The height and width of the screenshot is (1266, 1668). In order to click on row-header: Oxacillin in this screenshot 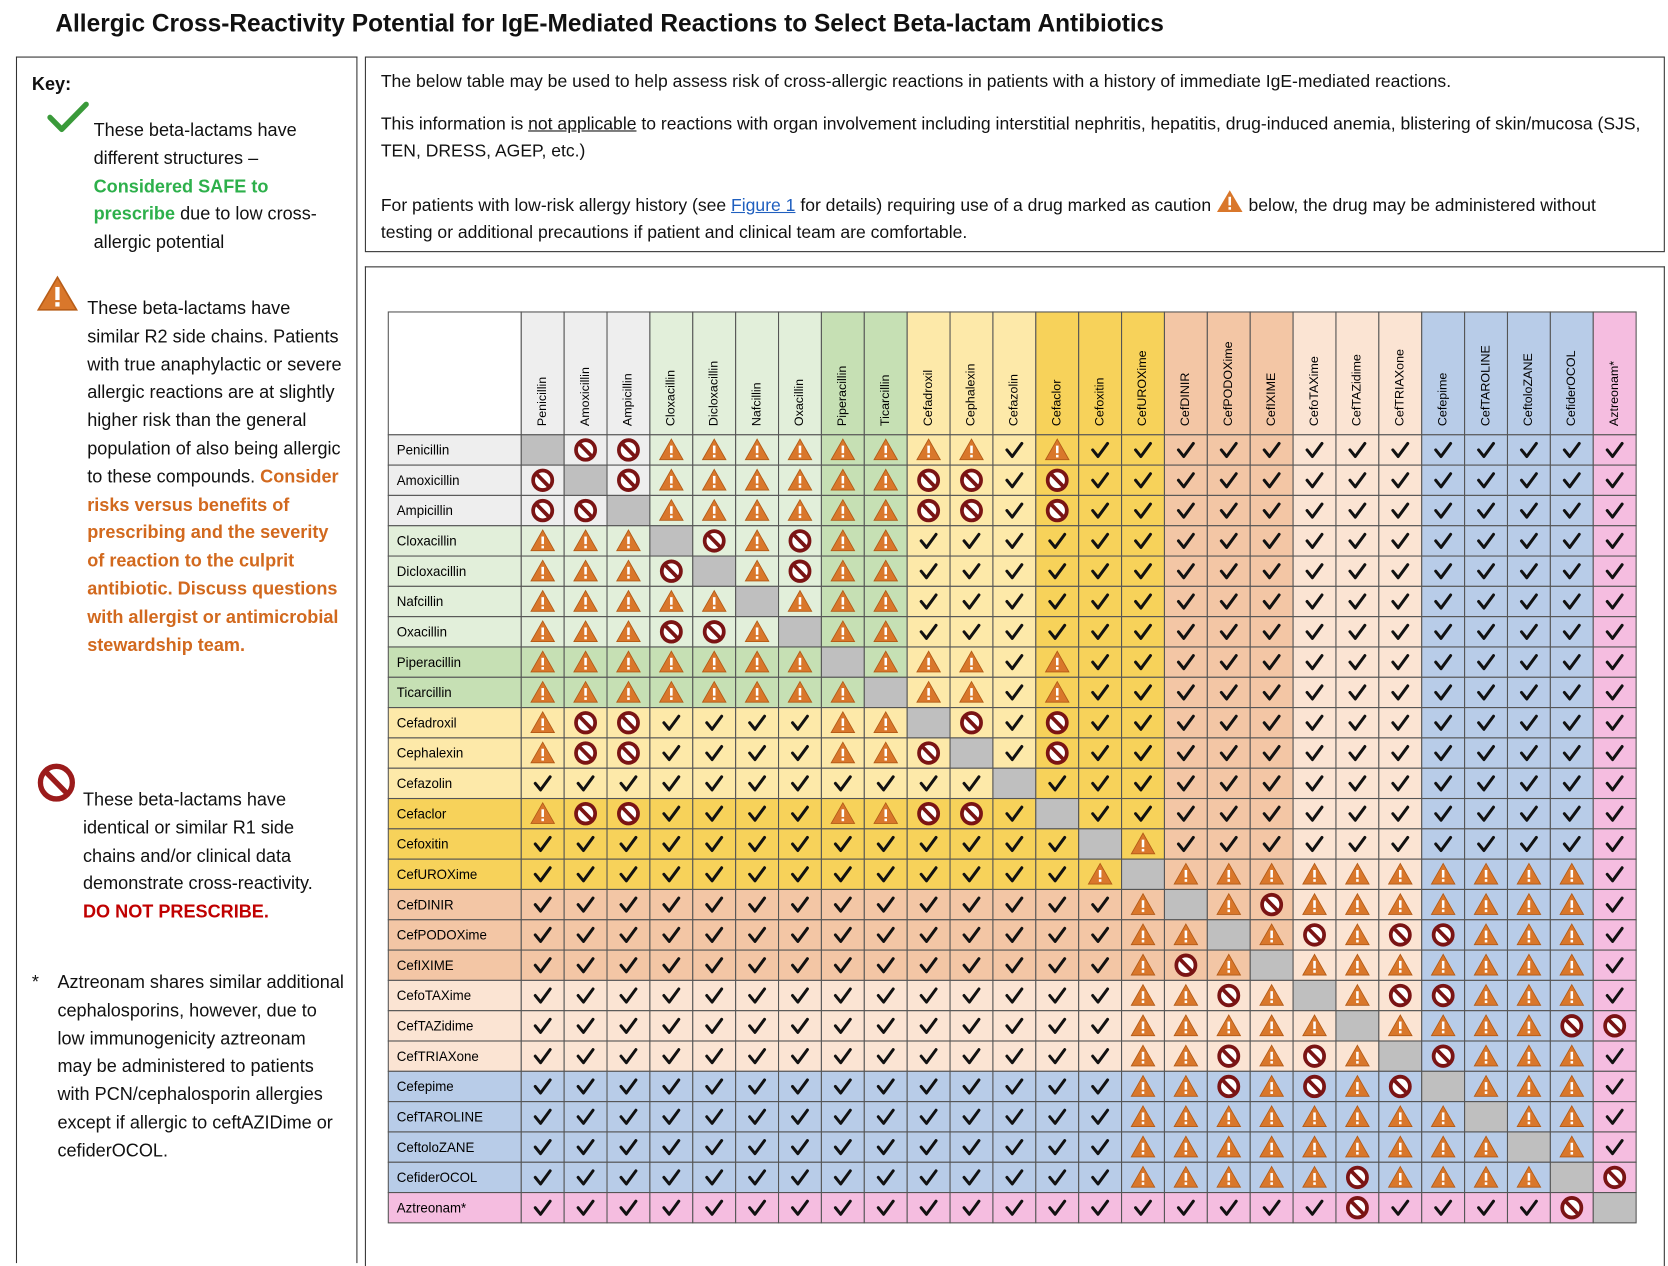, I will do `click(422, 631)`.